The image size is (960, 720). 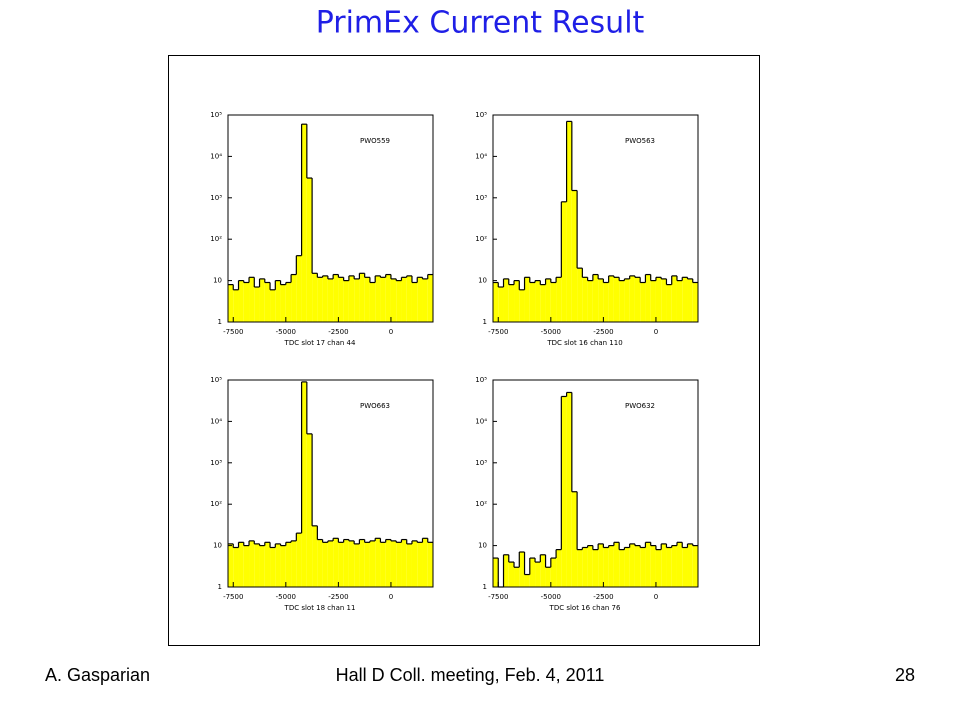 What do you see at coordinates (97, 675) in the screenshot?
I see `footer-author: A. Gasparian` at bounding box center [97, 675].